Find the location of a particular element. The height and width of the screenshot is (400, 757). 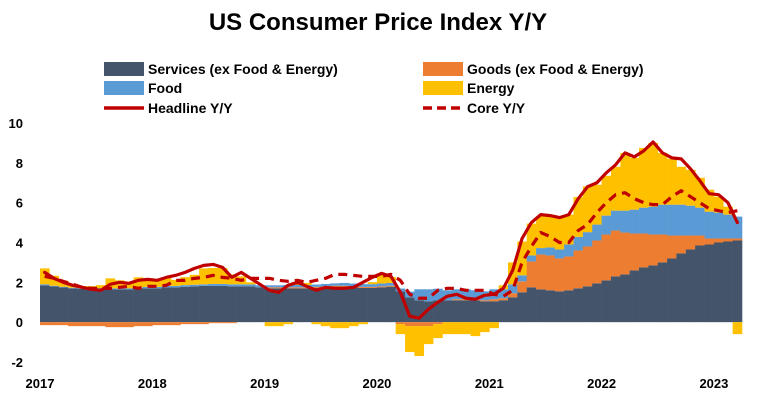

x-tick-label: 2020 is located at coordinates (376, 383).